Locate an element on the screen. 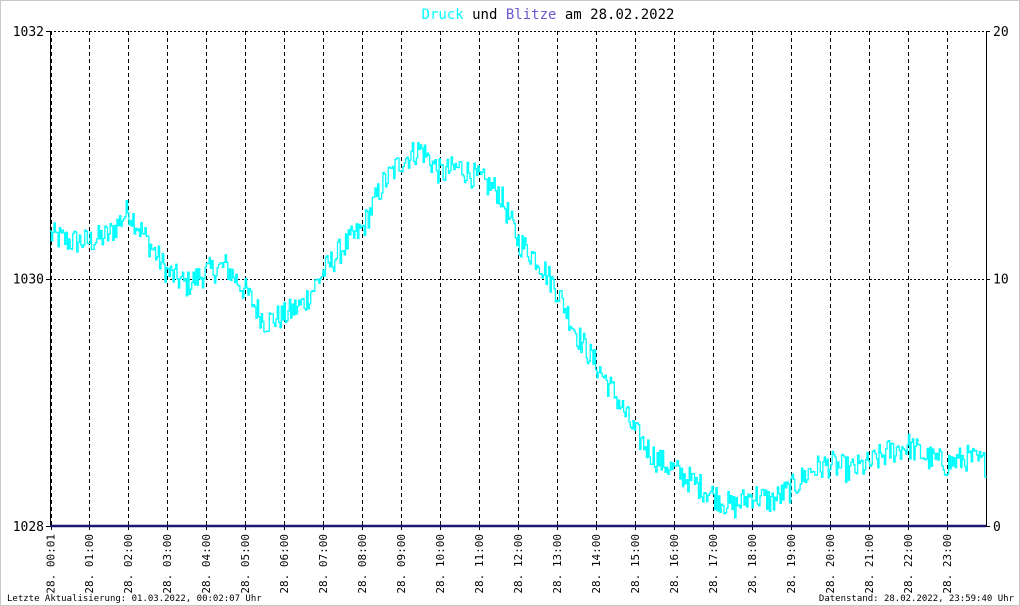  footer-right: Datenstand: 28.02.2022, 23:59:40 Uhr is located at coordinates (917, 599).